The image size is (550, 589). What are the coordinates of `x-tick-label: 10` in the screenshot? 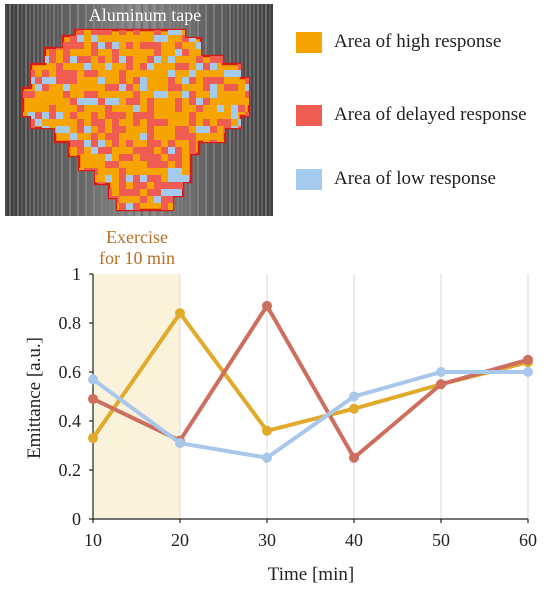 It's located at (93, 540).